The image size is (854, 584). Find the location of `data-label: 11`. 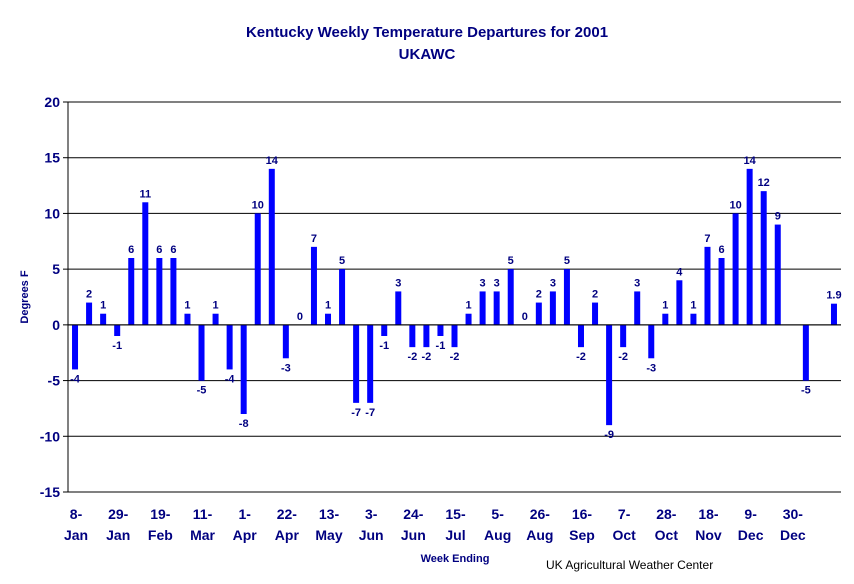

data-label: 11 is located at coordinates (145, 194).